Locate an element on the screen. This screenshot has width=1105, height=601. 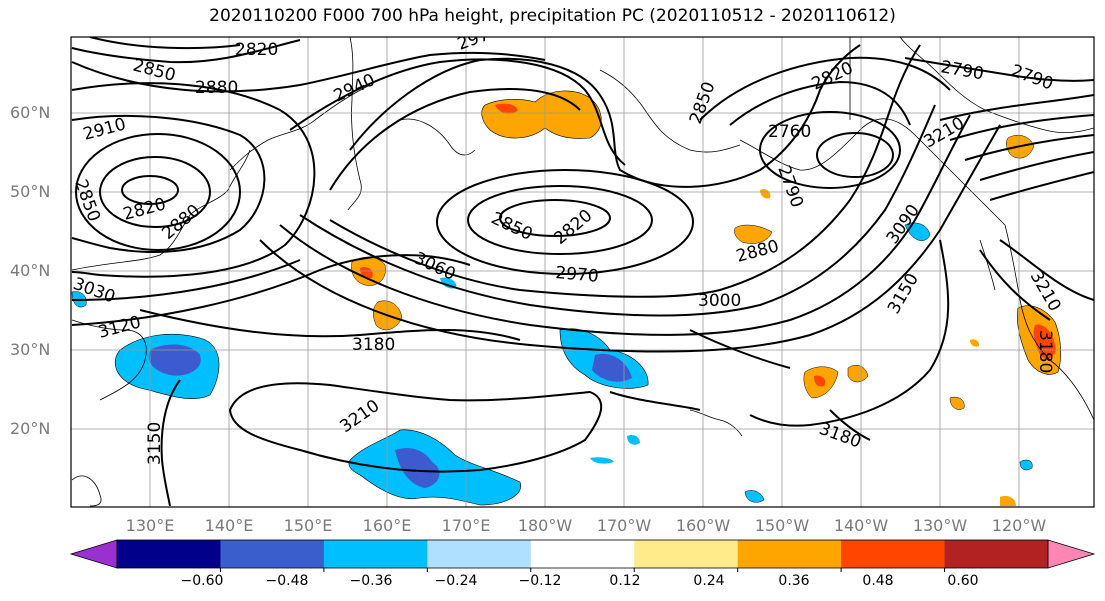
lon-label: 150°E is located at coordinates (308, 525).